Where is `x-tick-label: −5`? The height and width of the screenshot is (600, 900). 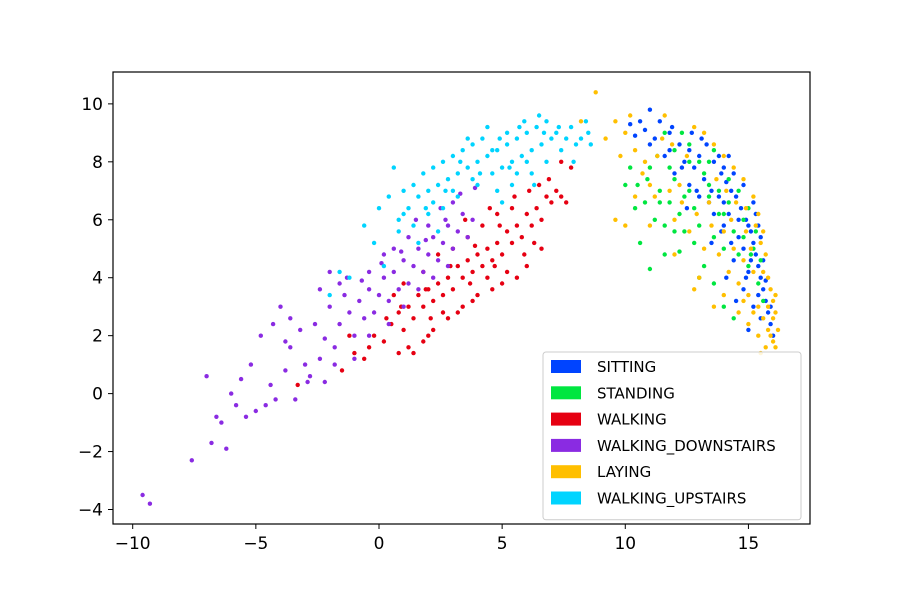
x-tick-label: −5 is located at coordinates (255, 544).